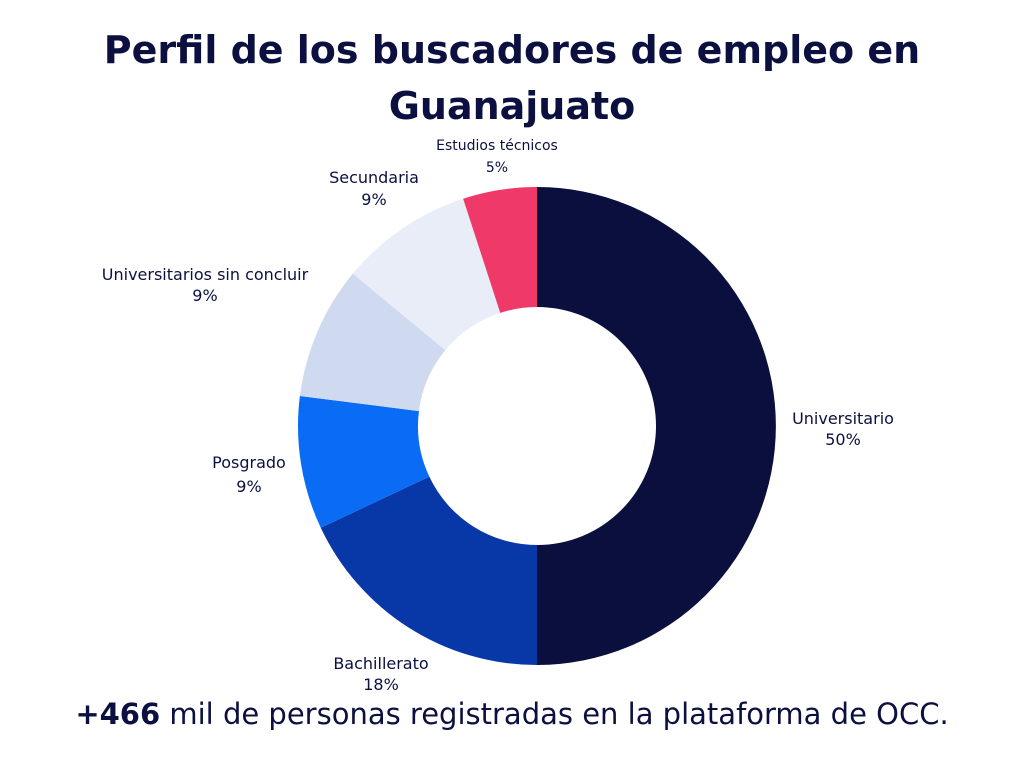 The width and height of the screenshot is (1024, 768). I want to click on slice-secundaria, so click(426, 274).